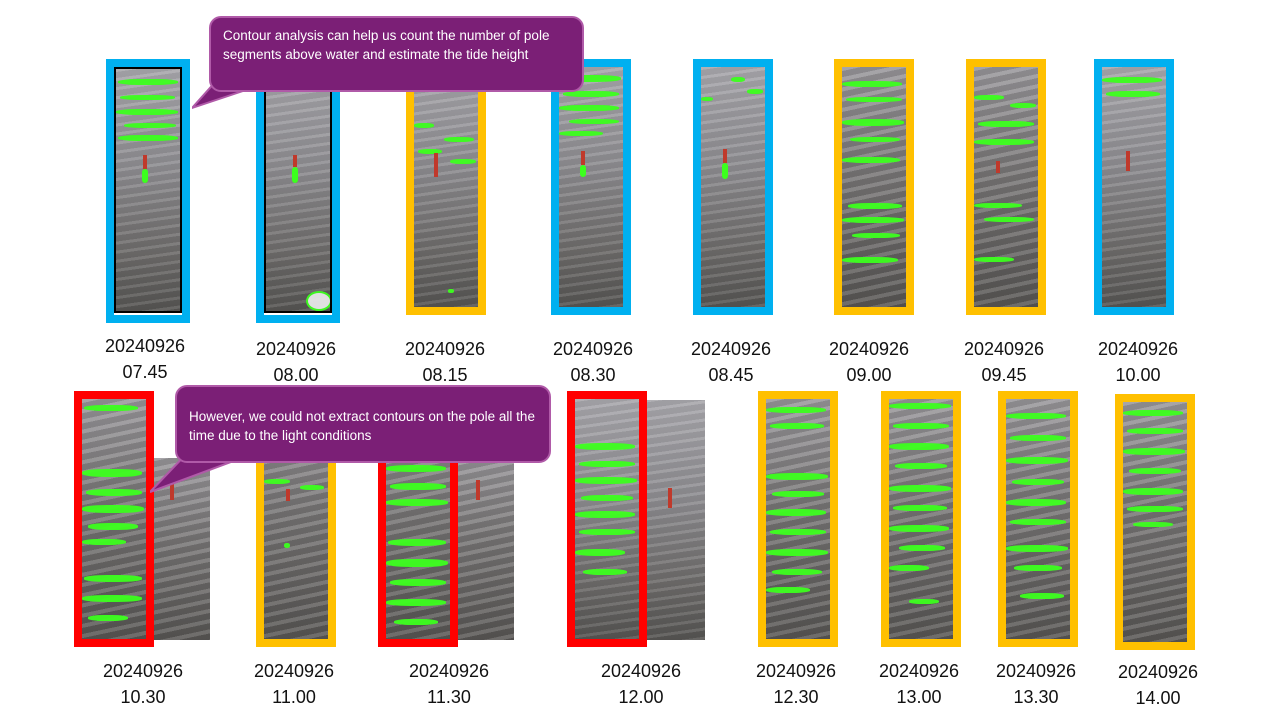 Image resolution: width=1280 pixels, height=720 pixels. What do you see at coordinates (296, 375) in the screenshot?
I see `time-label: 08.00` at bounding box center [296, 375].